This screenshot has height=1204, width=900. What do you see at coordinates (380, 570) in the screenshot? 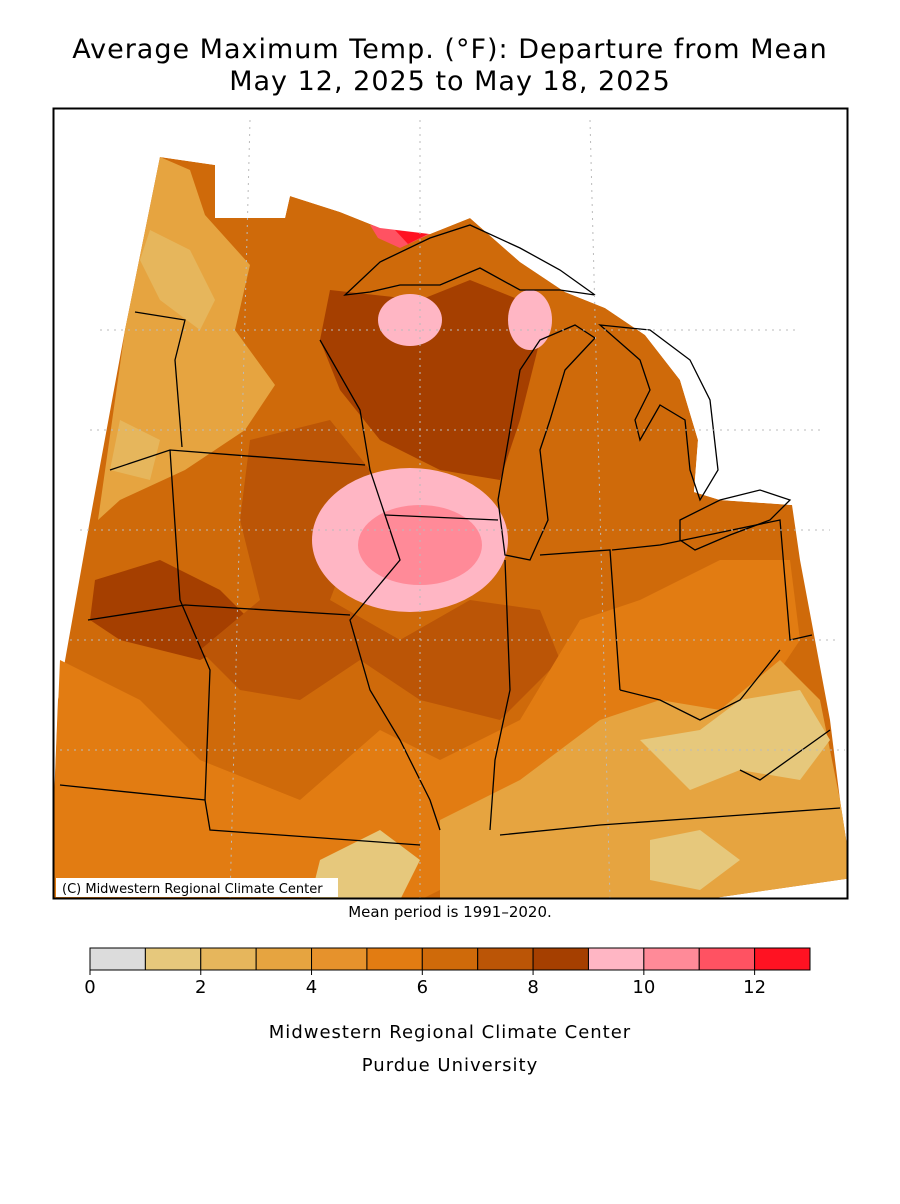
I see `region-mid` at bounding box center [380, 570].